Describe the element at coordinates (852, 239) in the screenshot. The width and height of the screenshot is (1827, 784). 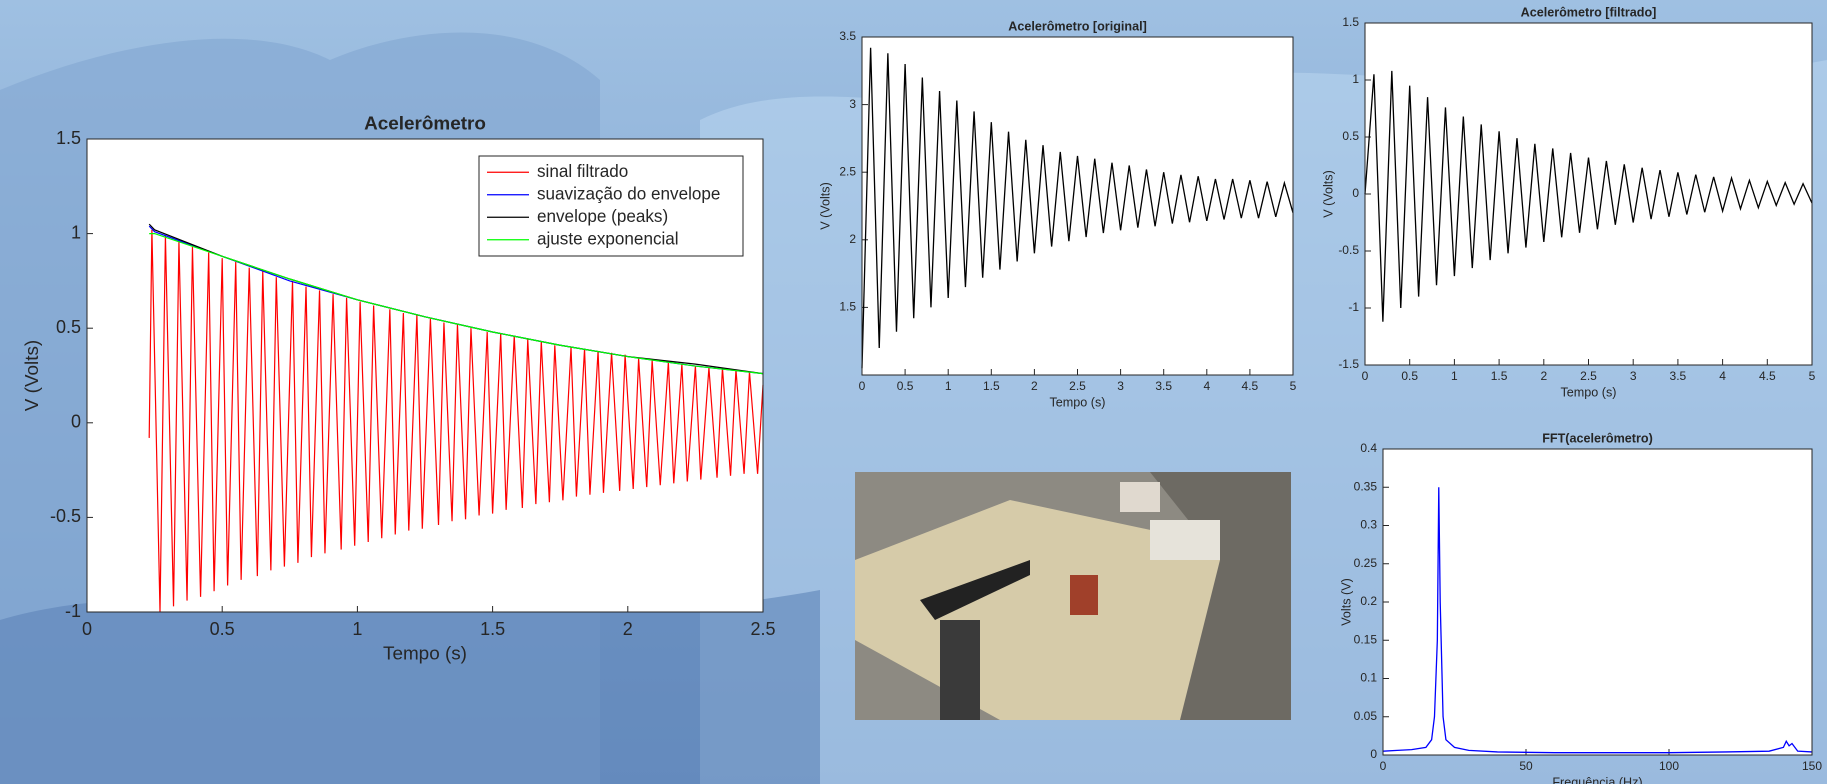
I see `y-tick-label: 2` at that location.